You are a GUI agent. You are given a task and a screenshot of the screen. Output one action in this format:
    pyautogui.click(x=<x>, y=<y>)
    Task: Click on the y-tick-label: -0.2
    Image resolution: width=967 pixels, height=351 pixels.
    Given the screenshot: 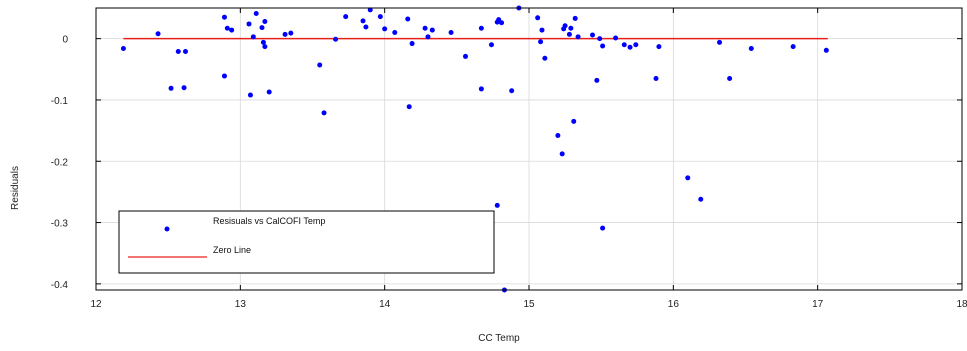 What is the action you would take?
    pyautogui.click(x=60, y=162)
    